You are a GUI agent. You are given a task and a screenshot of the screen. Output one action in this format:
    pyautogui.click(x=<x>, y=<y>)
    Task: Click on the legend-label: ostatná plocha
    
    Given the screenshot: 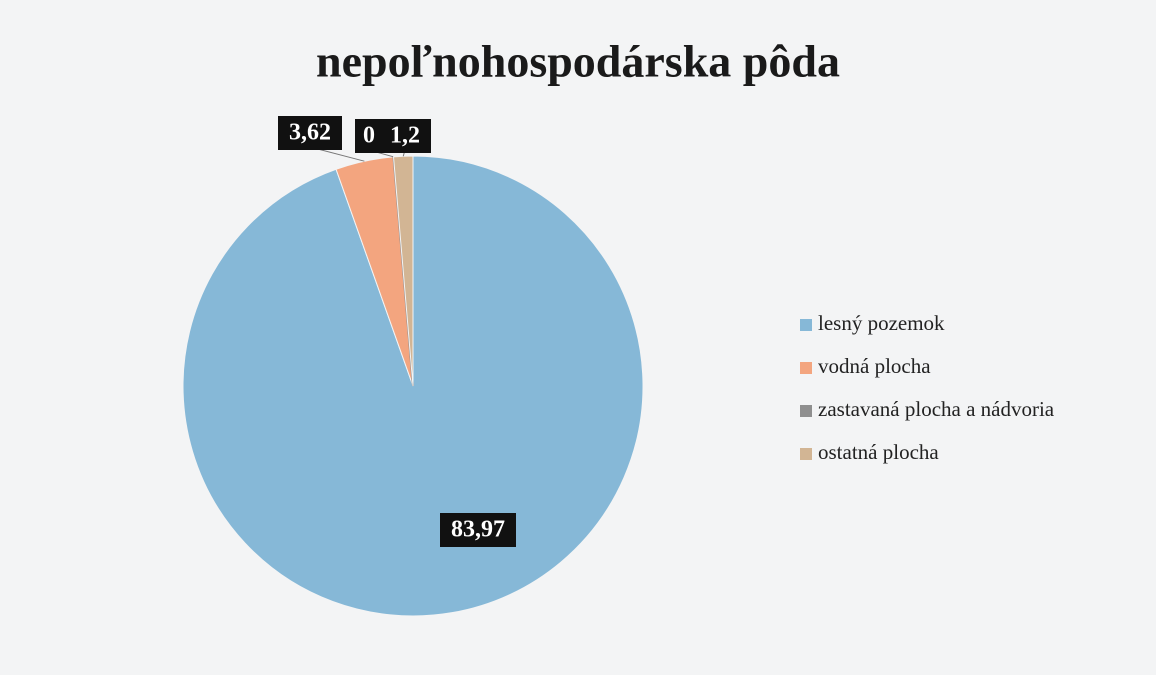 What is the action you would take?
    pyautogui.click(x=878, y=452)
    